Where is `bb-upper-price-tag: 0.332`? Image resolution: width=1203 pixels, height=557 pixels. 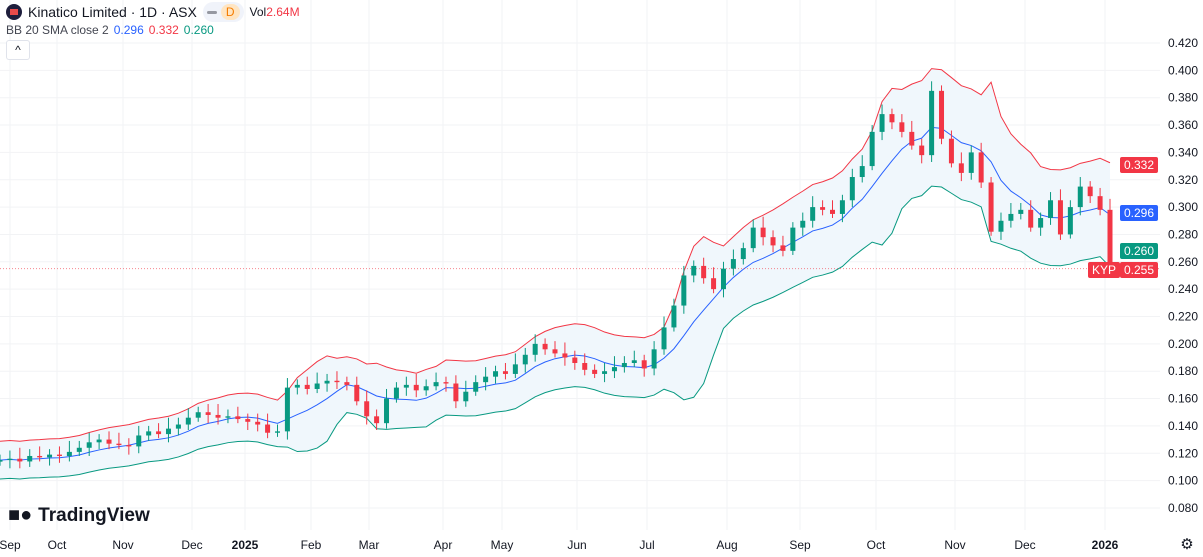 bb-upper-price-tag: 0.332 is located at coordinates (1139, 165).